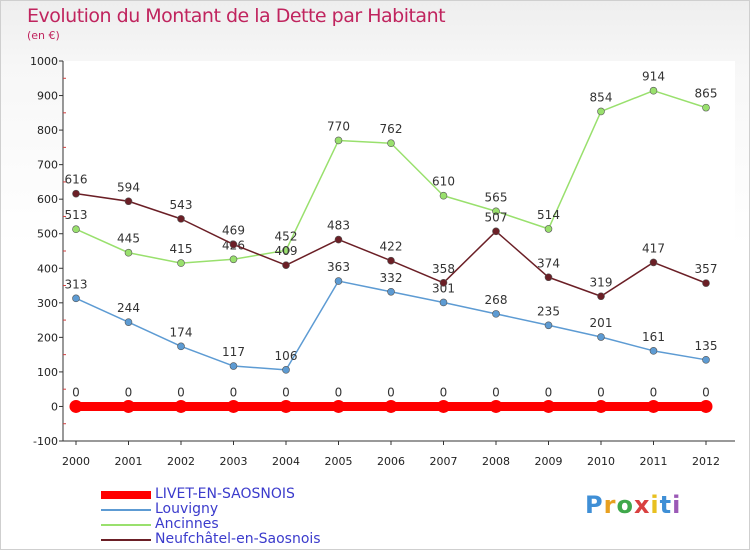 Image resolution: width=750 pixels, height=550 pixels. I want to click on data-label: 174, so click(181, 332).